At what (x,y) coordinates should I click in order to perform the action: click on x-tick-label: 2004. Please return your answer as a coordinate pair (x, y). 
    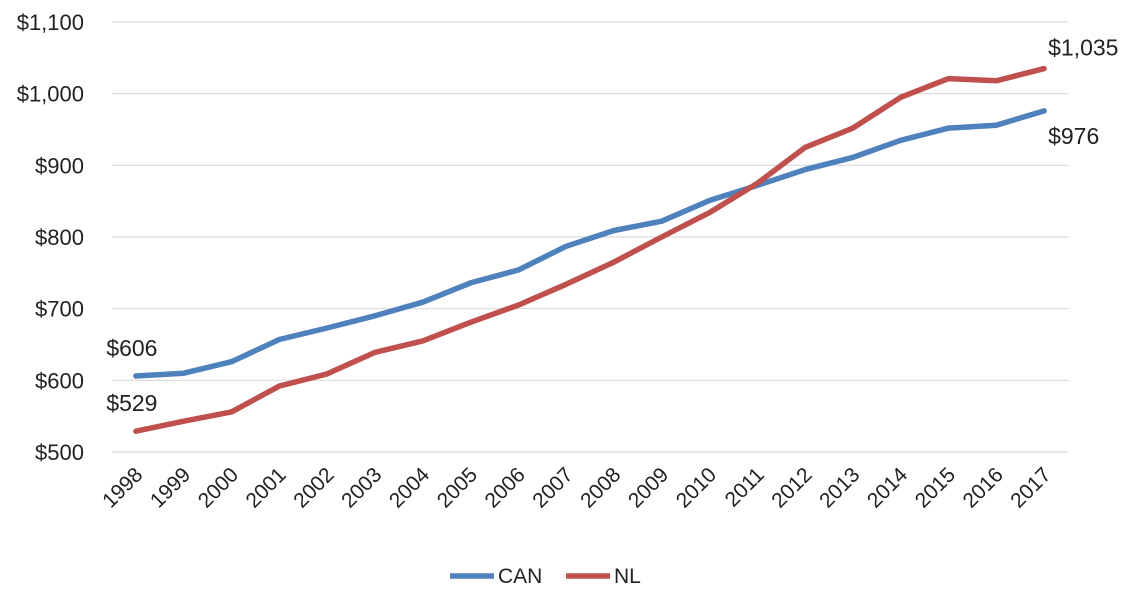
    Looking at the image, I should click on (410, 488).